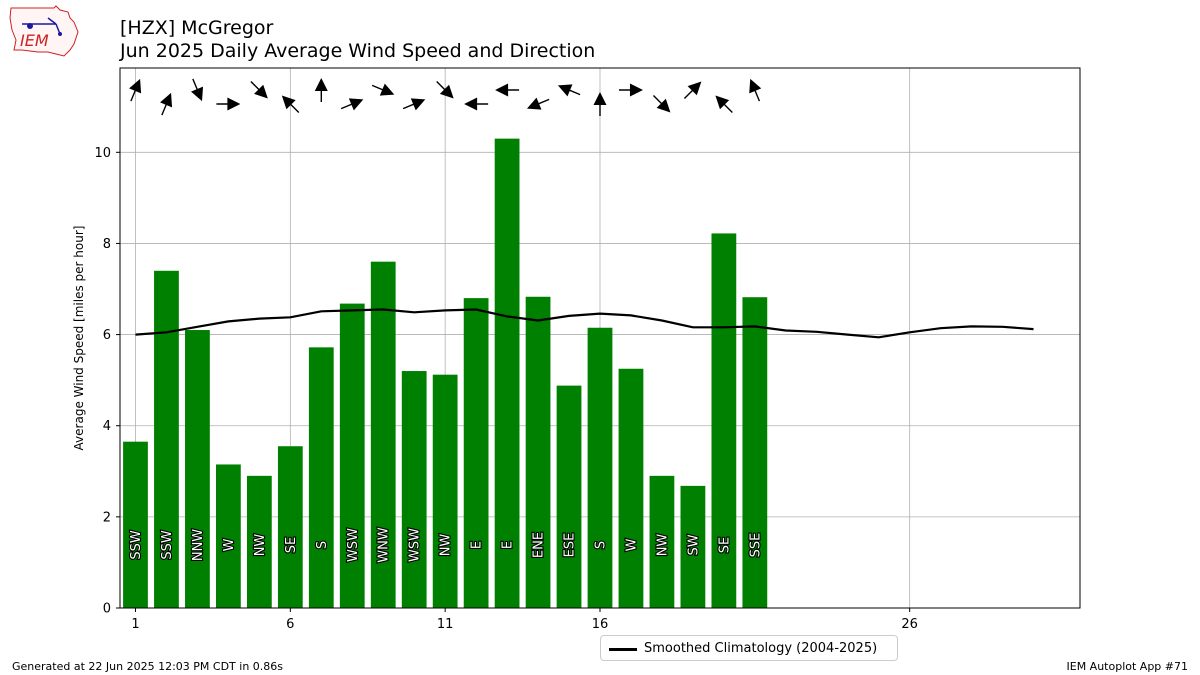  I want to click on climatology-line, so click(584, 323).